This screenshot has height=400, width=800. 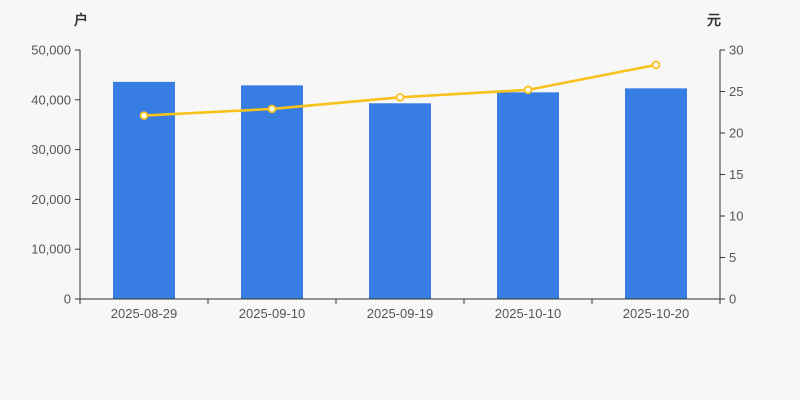 I want to click on right-axis-tick-label: 20, so click(x=736, y=133).